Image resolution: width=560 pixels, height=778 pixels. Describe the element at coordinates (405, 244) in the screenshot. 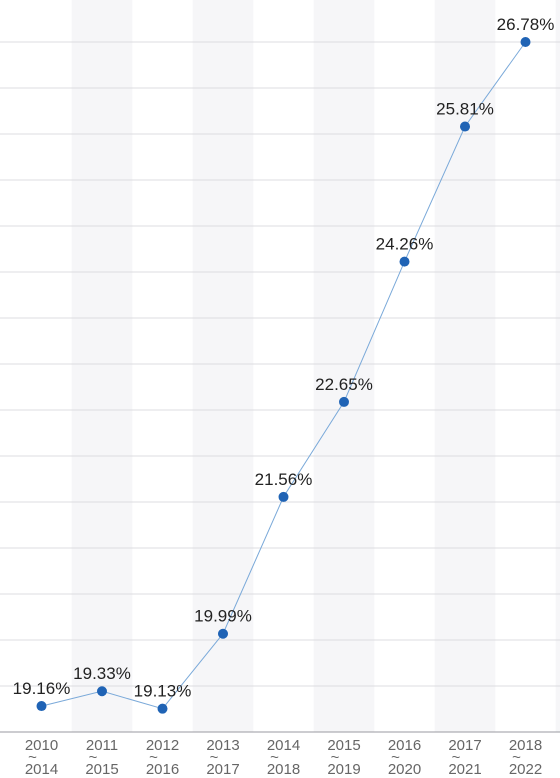

I see `data-label: 24.26%` at that location.